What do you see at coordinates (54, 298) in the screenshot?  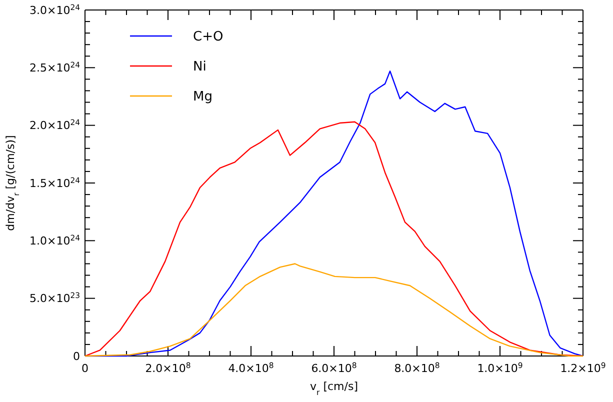 I see `y-tick-label: 5.0×10$^{23}$` at bounding box center [54, 298].